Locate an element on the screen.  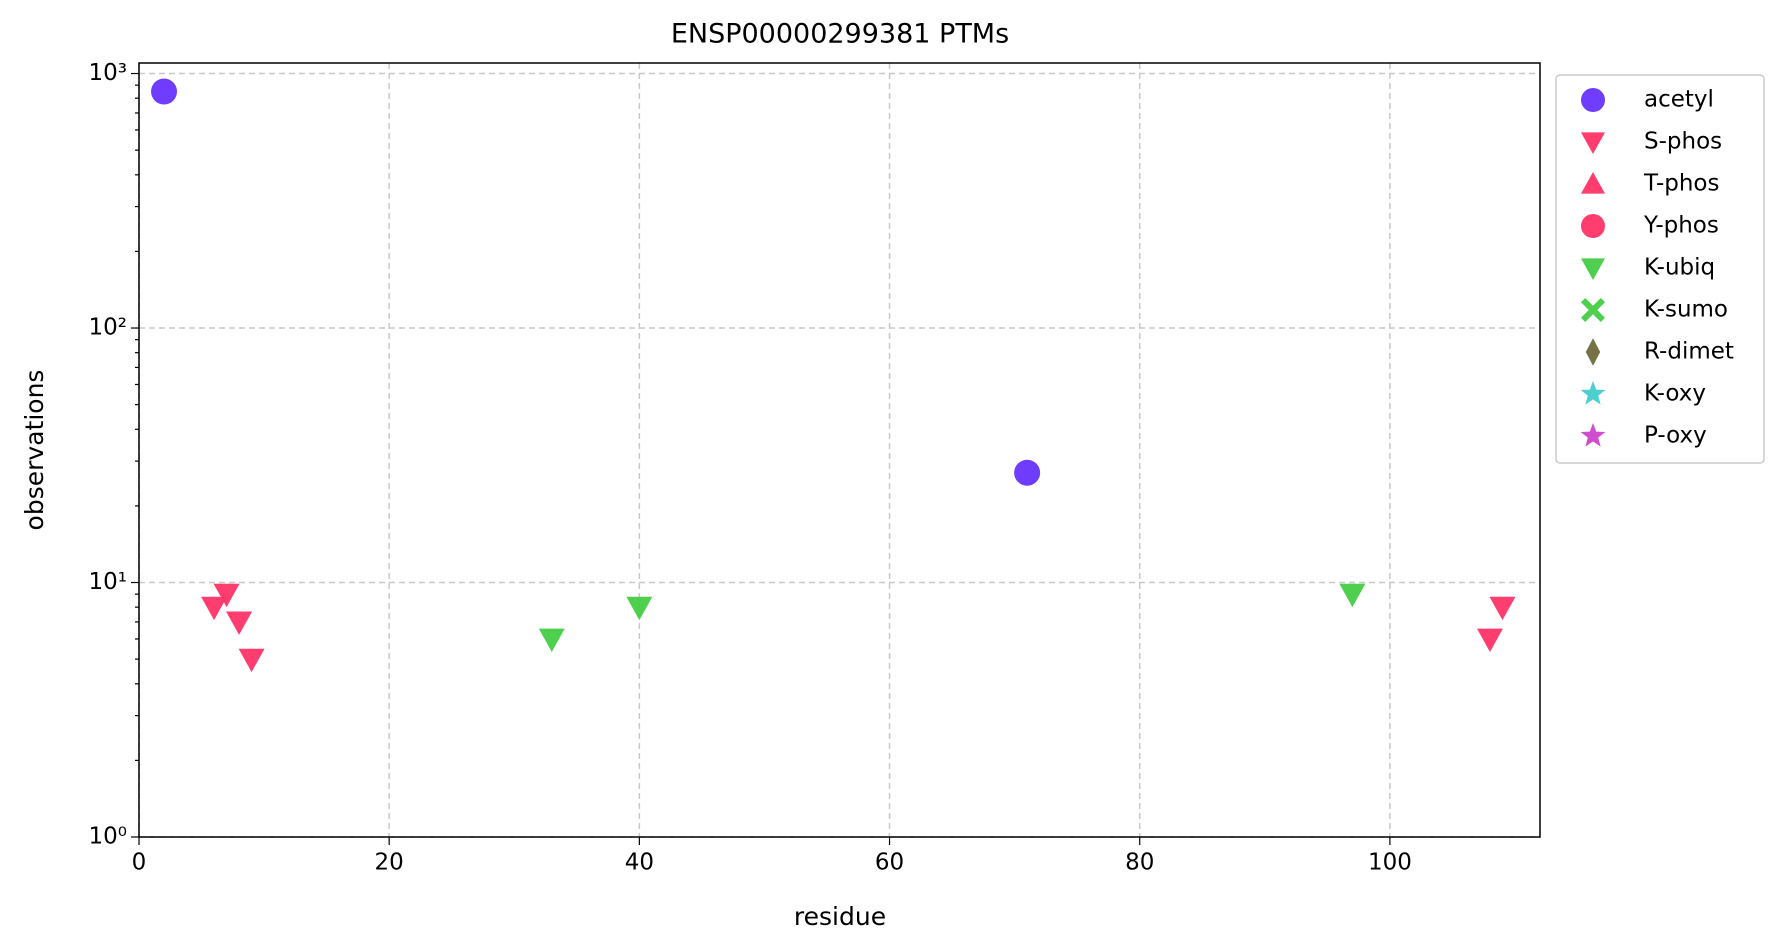
x-tick-label: 20 is located at coordinates (389, 863).